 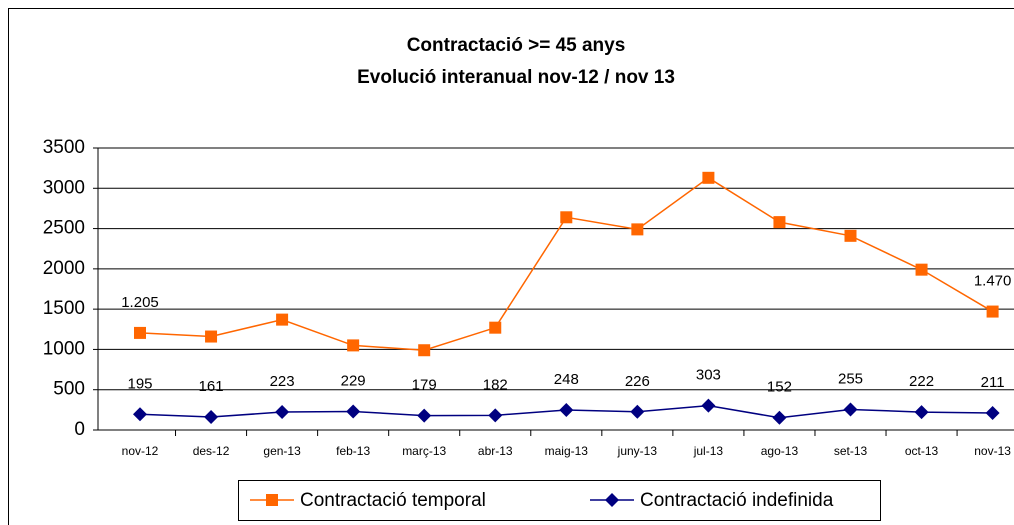 What do you see at coordinates (424, 385) in the screenshot?
I see `data-label: 179` at bounding box center [424, 385].